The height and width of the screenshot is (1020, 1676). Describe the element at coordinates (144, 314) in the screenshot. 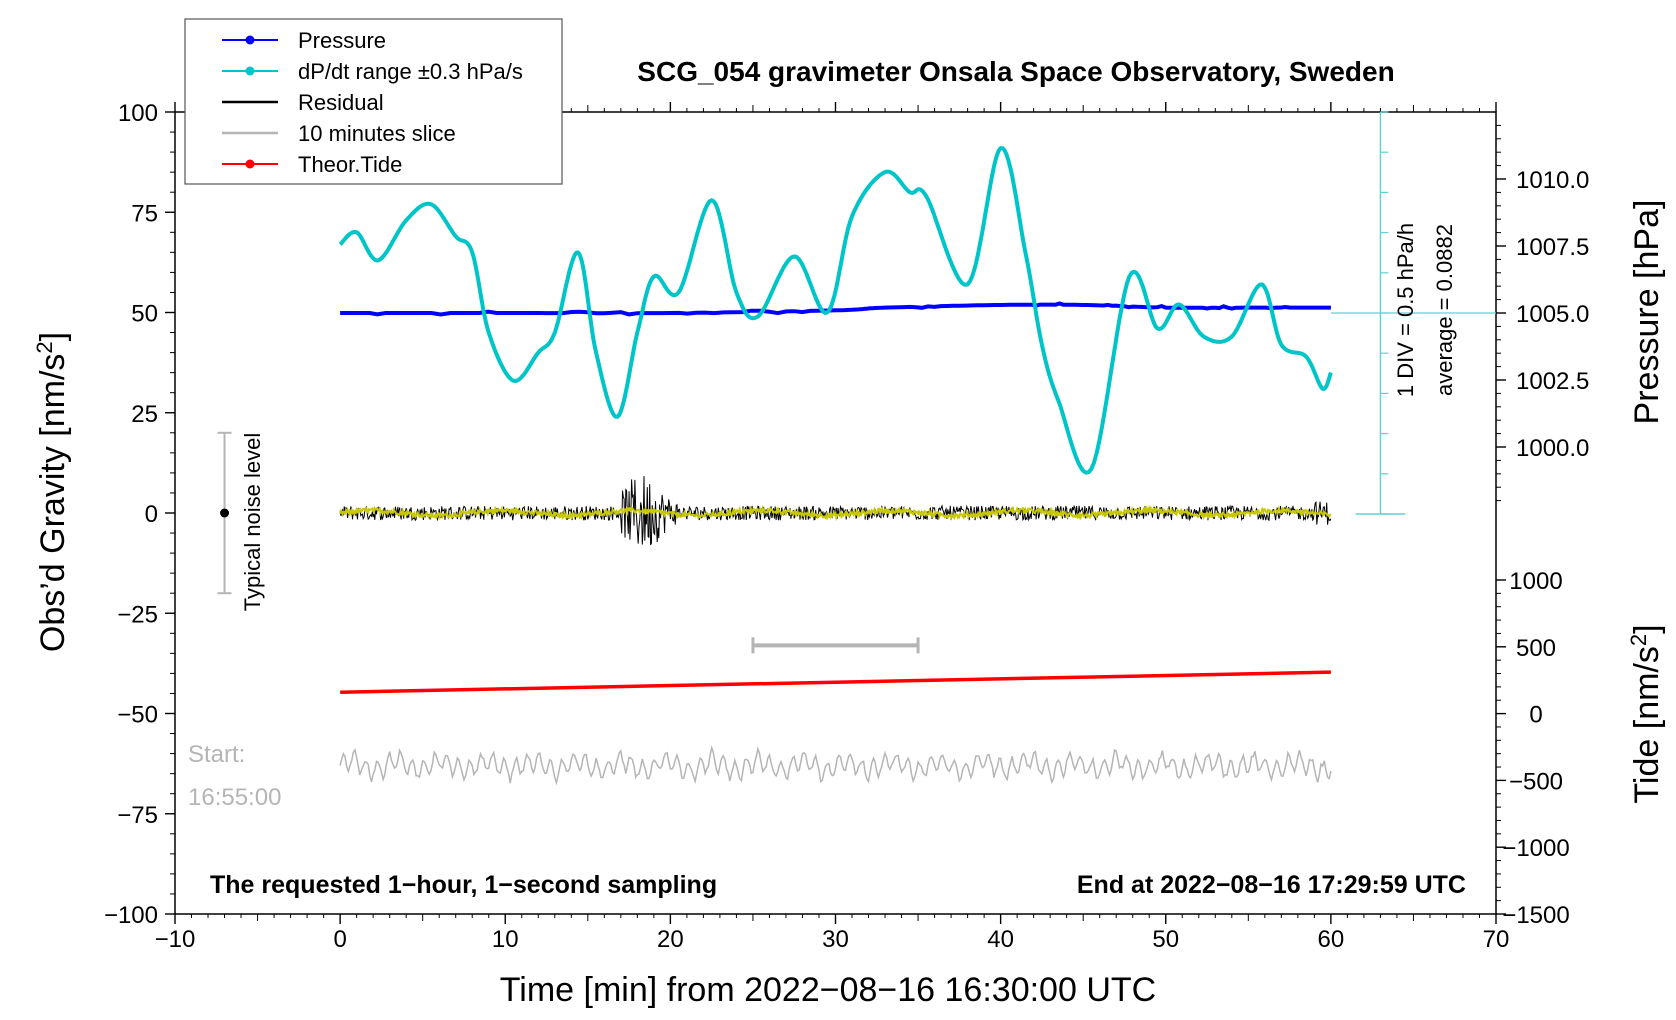

I see `y-tick-label: 50` at that location.